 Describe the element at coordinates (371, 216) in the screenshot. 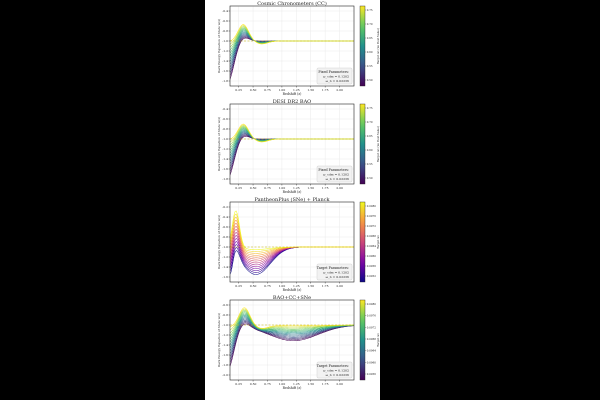

I see `colorbar-tick-label: 0.0976` at that location.